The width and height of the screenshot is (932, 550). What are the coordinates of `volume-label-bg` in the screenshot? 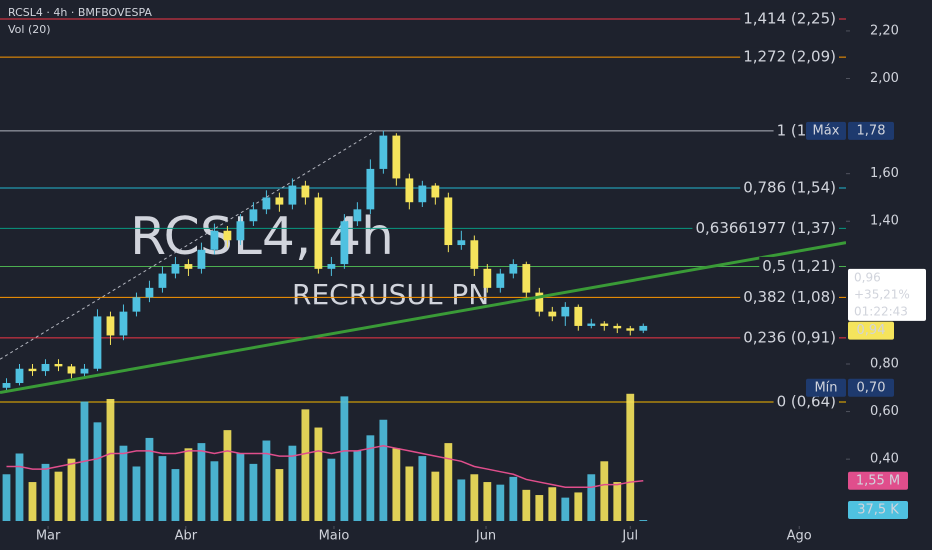 It's located at (878, 510).